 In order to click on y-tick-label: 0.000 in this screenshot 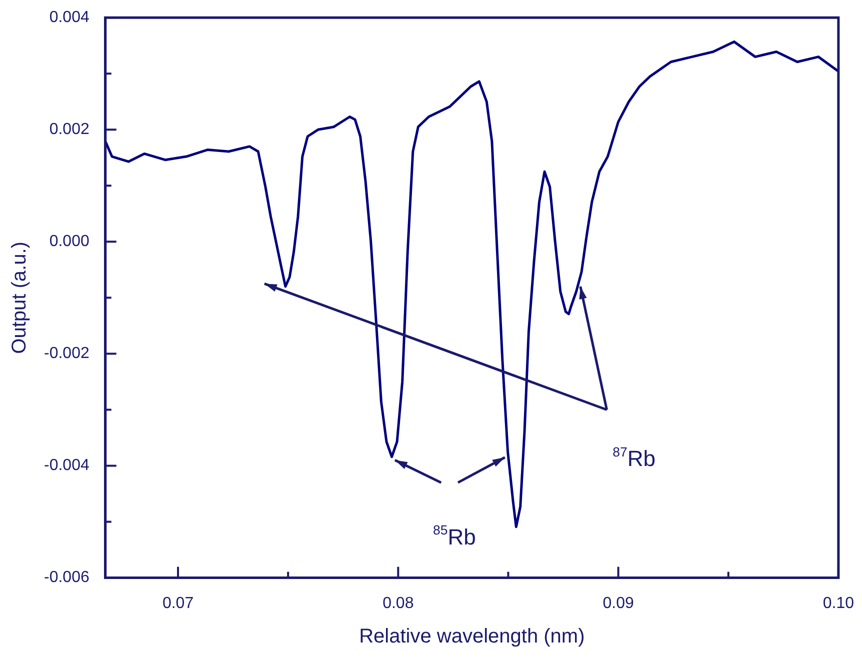, I will do `click(69, 241)`.